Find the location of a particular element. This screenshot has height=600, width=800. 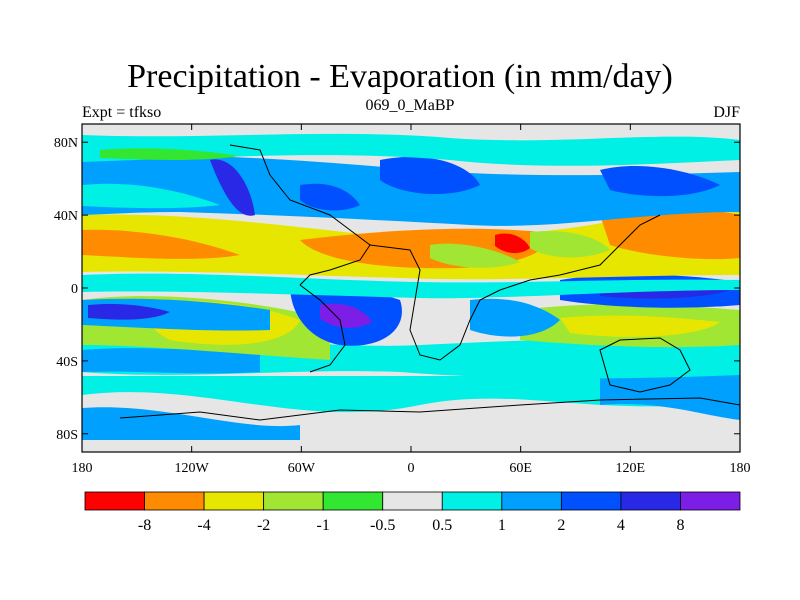

colorbar-label: -8 is located at coordinates (144, 525).